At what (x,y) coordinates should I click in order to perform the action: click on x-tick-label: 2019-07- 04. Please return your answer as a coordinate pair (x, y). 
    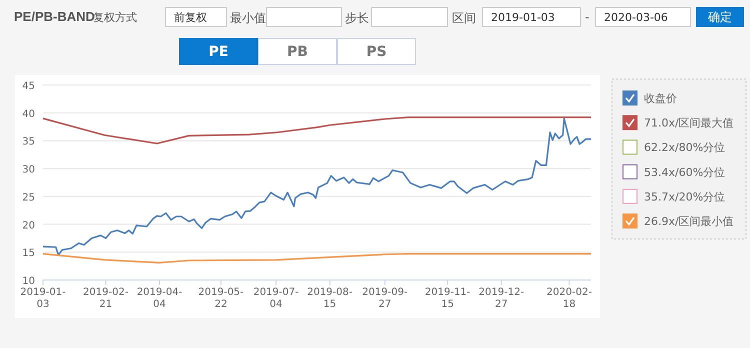
    Looking at the image, I should click on (276, 298).